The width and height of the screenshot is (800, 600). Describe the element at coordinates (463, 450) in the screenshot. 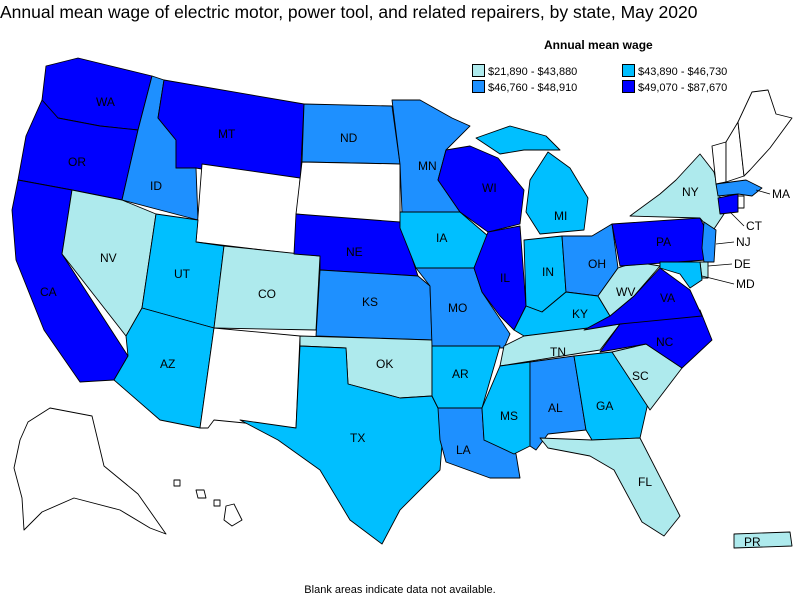

I see `label-la: LA` at that location.